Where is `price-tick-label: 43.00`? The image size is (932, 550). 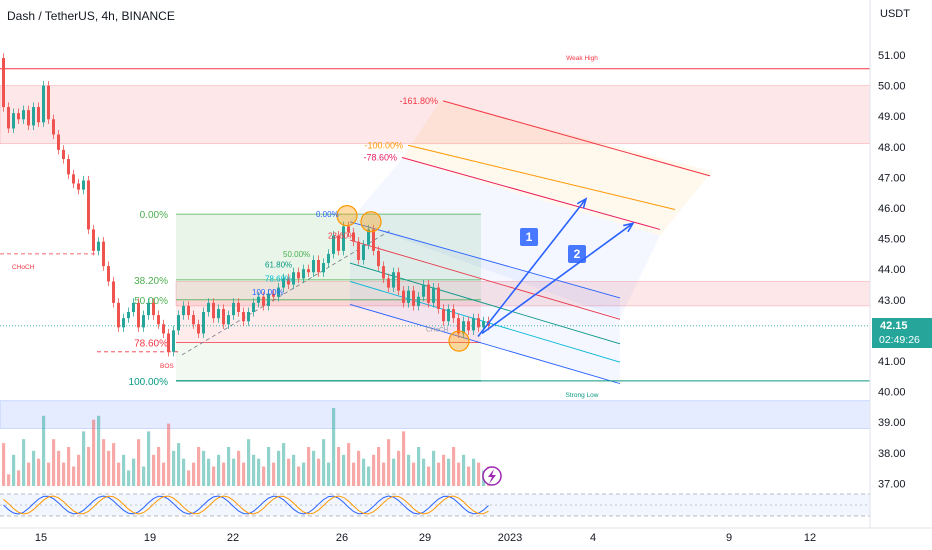
price-tick-label: 43.00 is located at coordinates (892, 301).